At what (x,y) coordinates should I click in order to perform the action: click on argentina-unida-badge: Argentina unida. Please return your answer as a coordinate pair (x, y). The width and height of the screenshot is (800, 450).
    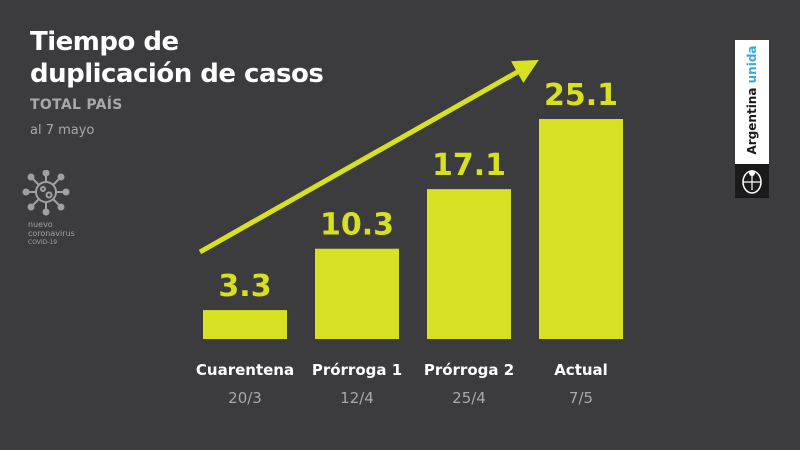
    Looking at the image, I should click on (752, 119).